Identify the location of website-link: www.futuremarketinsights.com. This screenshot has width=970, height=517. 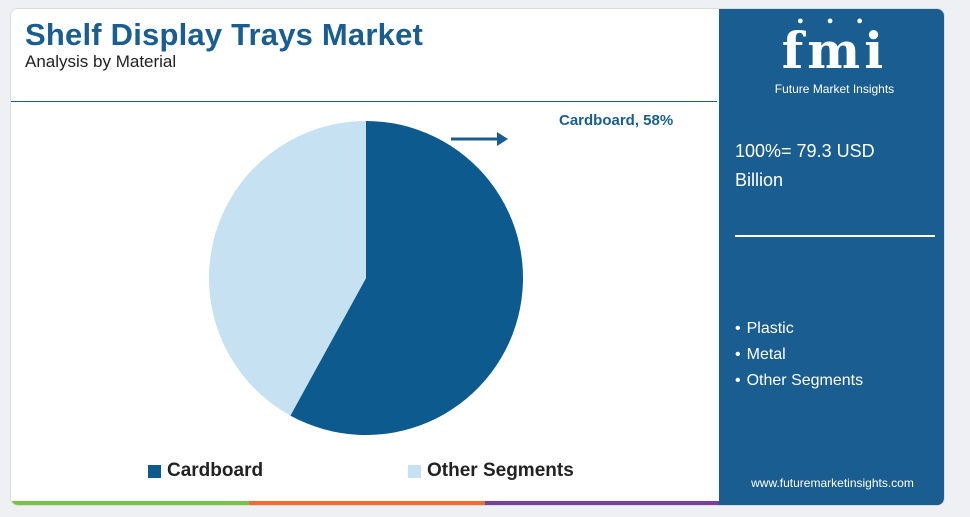
(832, 483).